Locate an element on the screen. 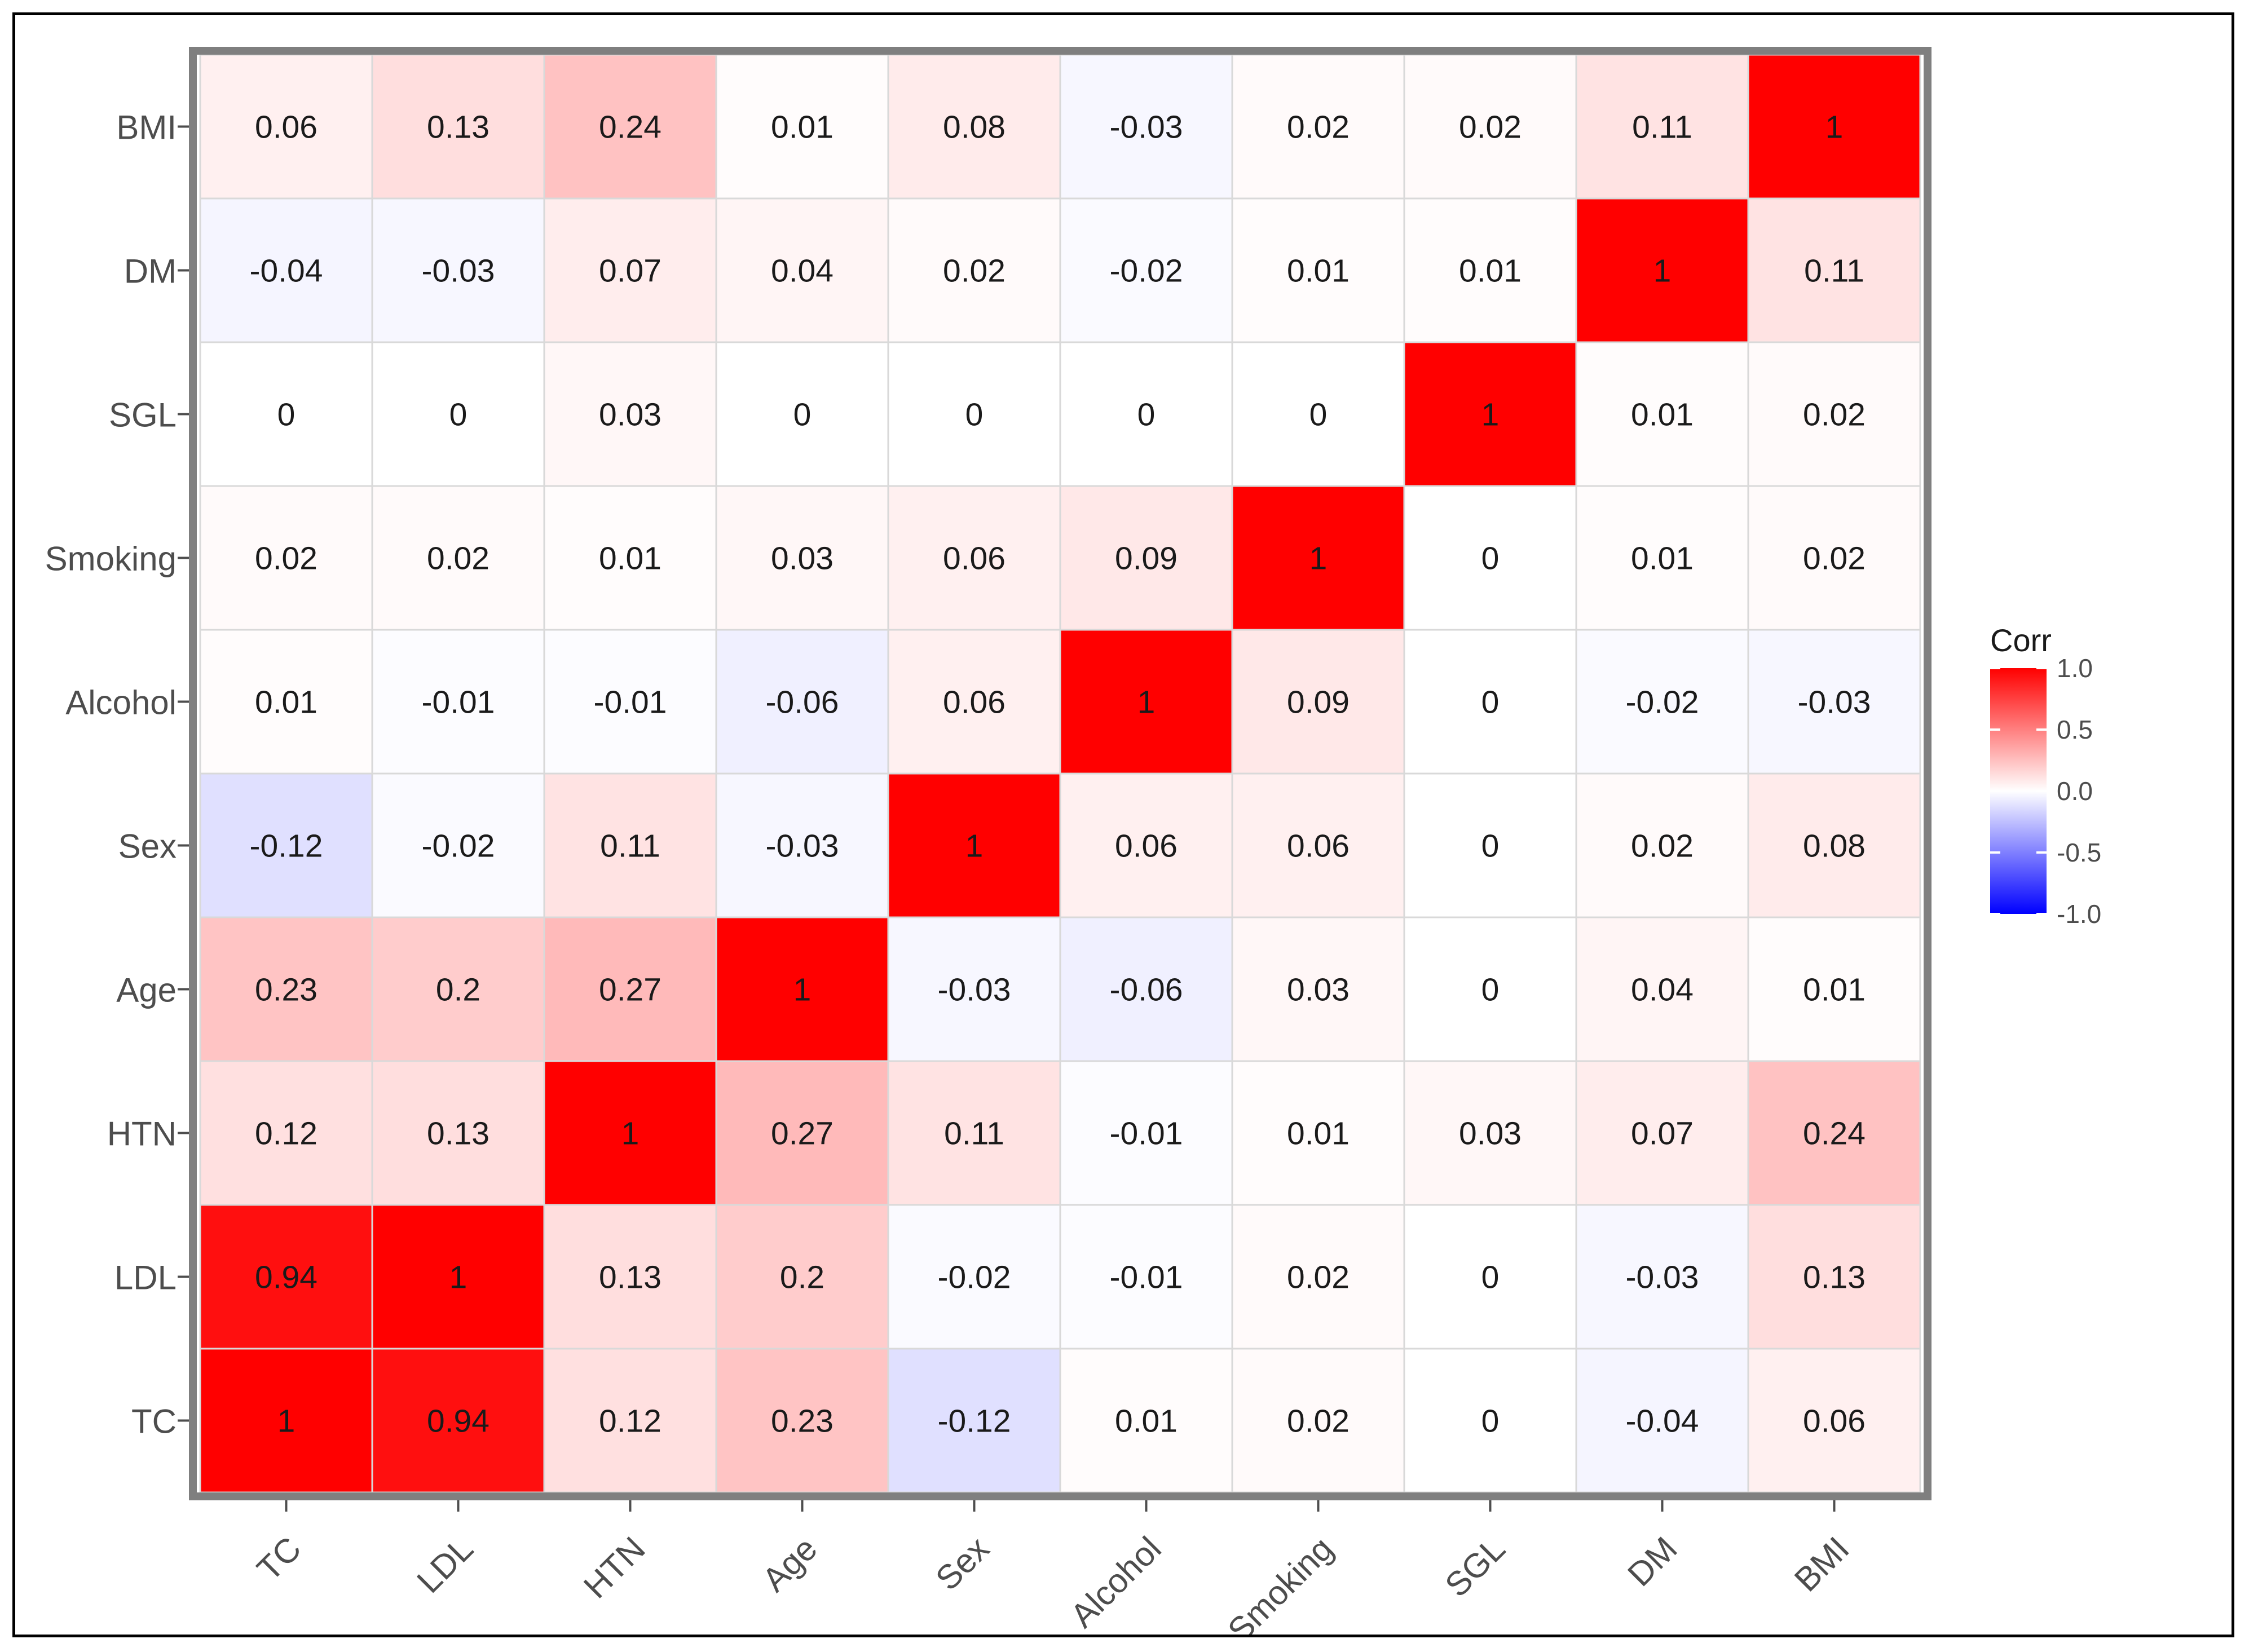 The image size is (2249, 1652). cell-bmi-smoking is located at coordinates (1318, 127).